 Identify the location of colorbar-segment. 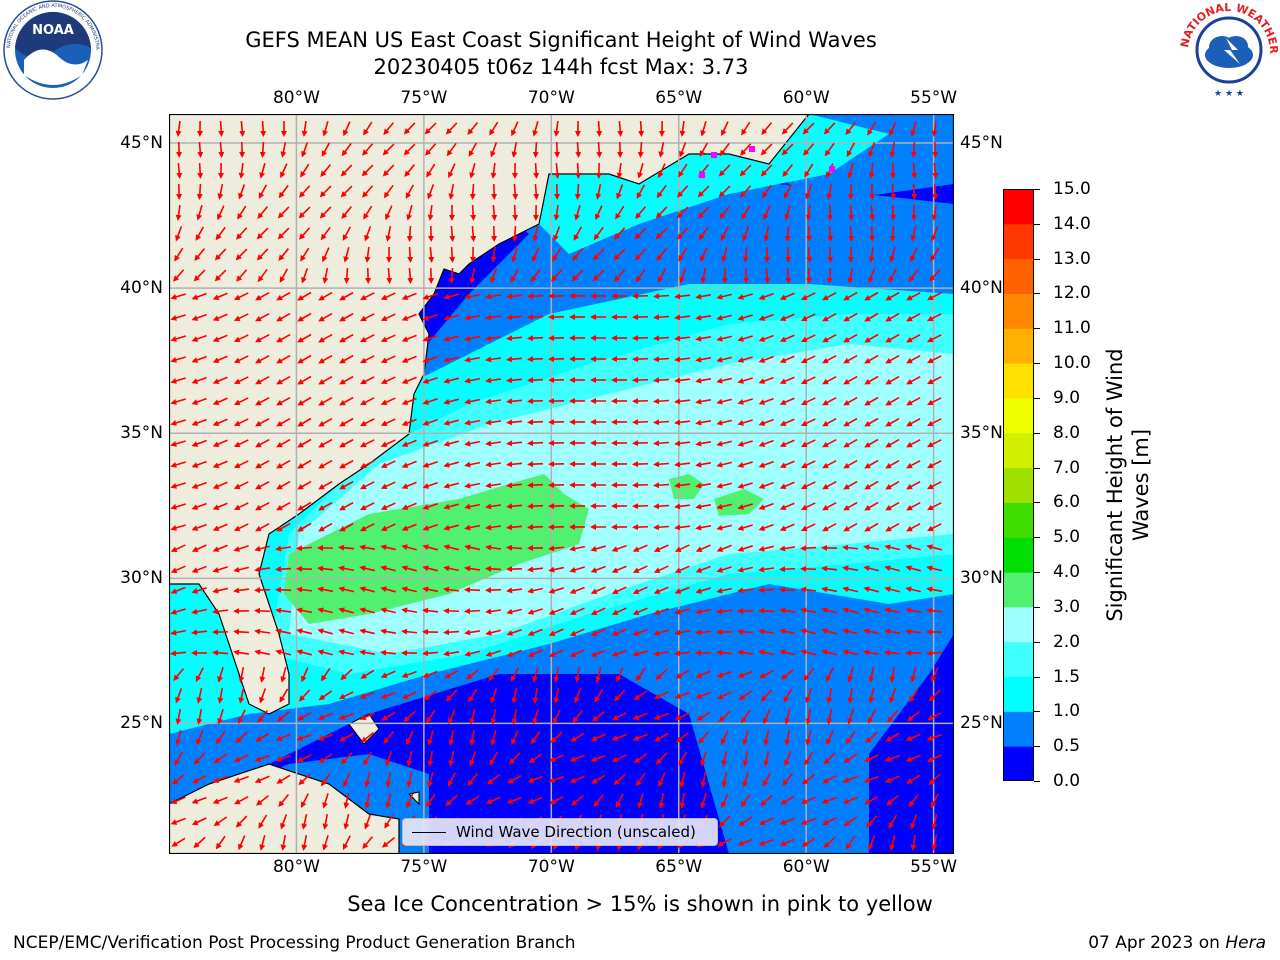
(1018, 450).